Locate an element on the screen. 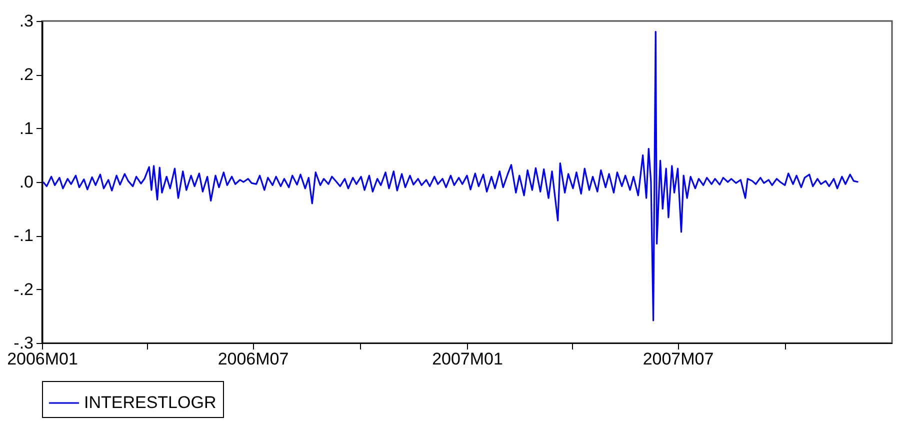 The width and height of the screenshot is (921, 426). x-tick-label: 2007M01 is located at coordinates (467, 359).